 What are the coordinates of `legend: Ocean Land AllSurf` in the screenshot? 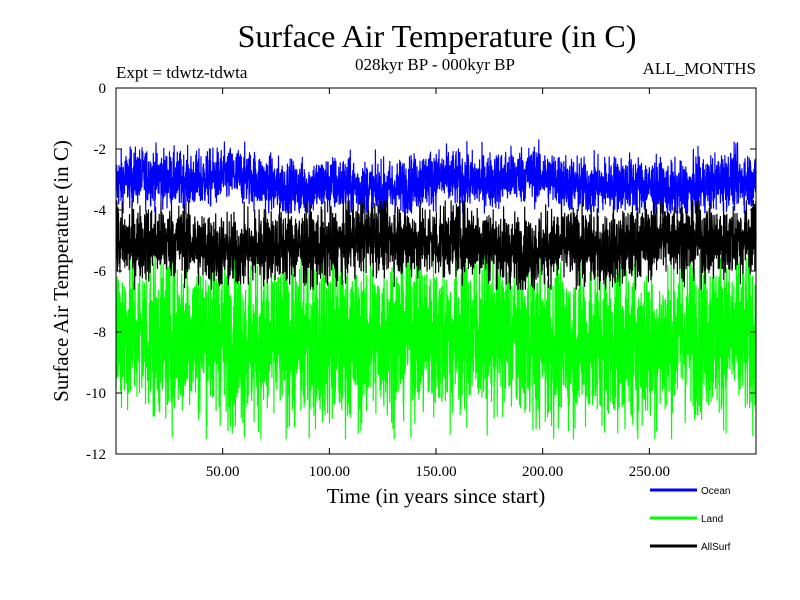 It's located at (690, 519).